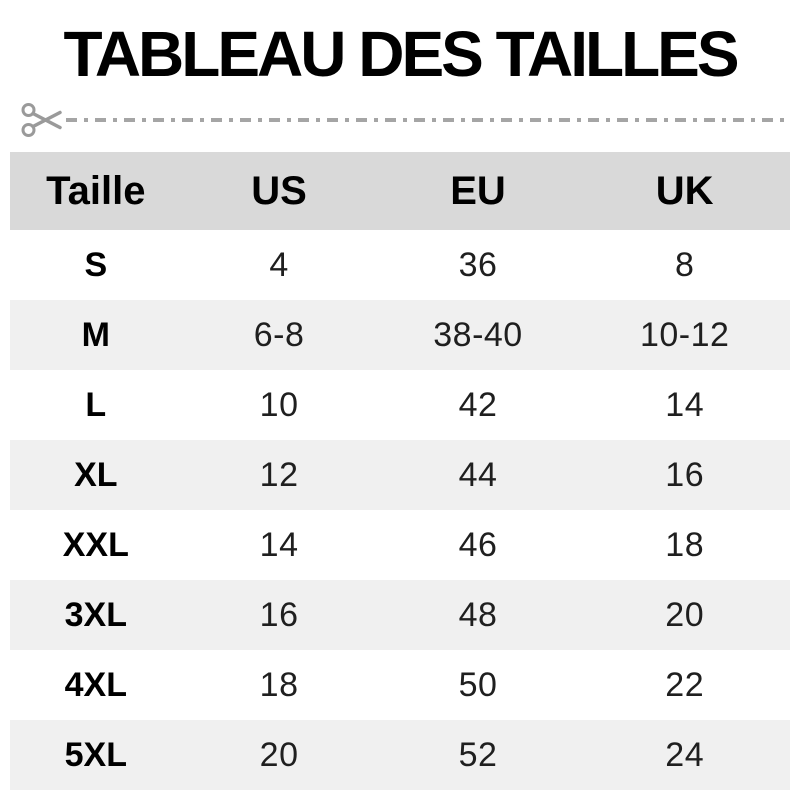 The height and width of the screenshot is (800, 800). Describe the element at coordinates (279, 684) in the screenshot. I see `us-cell: 18` at that location.